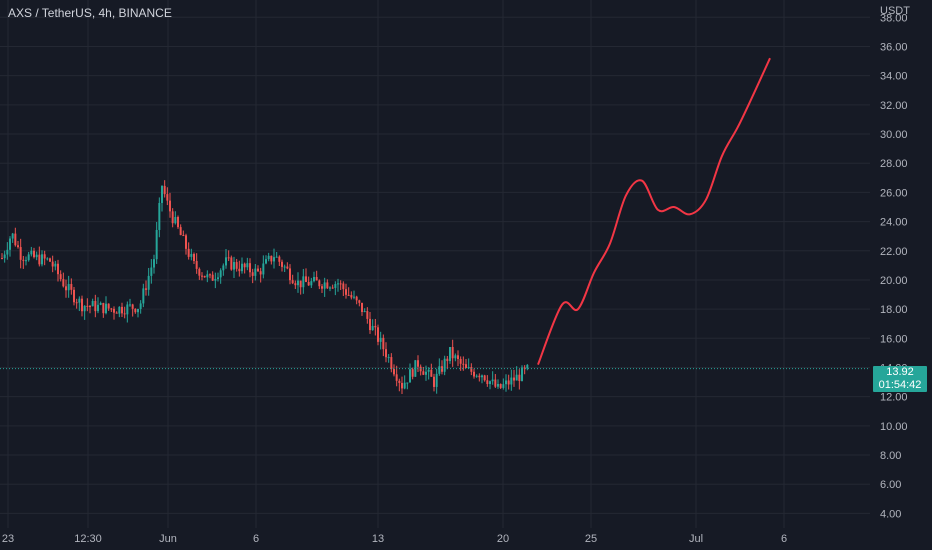  What do you see at coordinates (696, 539) in the screenshot?
I see `x-tick-label: Jul` at bounding box center [696, 539].